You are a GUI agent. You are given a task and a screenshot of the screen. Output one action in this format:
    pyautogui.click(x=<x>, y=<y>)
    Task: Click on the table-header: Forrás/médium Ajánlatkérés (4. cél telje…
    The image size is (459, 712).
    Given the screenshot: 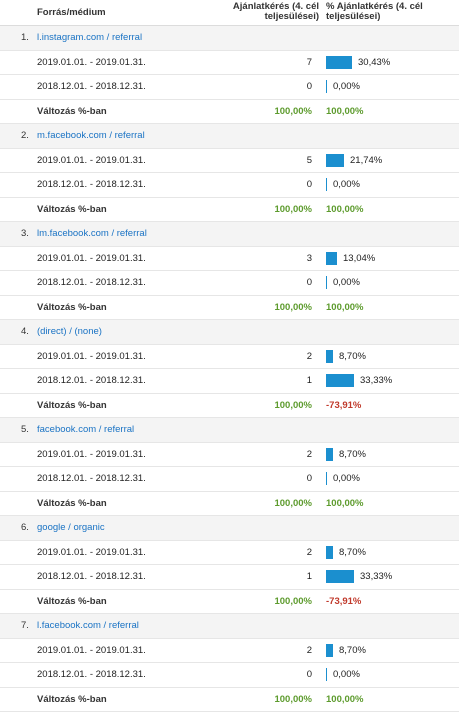 What is the action you would take?
    pyautogui.click(x=229, y=13)
    